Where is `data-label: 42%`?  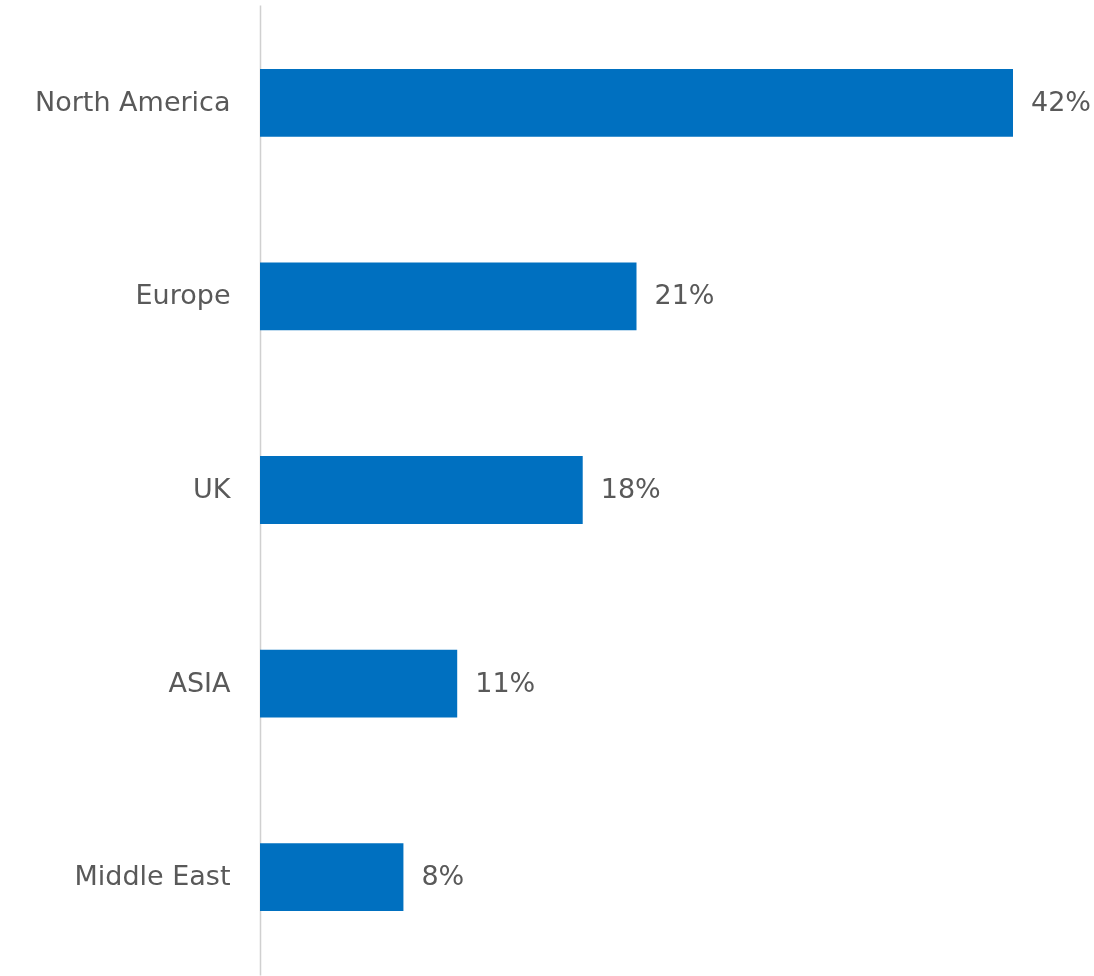 data-label: 42% is located at coordinates (1061, 101).